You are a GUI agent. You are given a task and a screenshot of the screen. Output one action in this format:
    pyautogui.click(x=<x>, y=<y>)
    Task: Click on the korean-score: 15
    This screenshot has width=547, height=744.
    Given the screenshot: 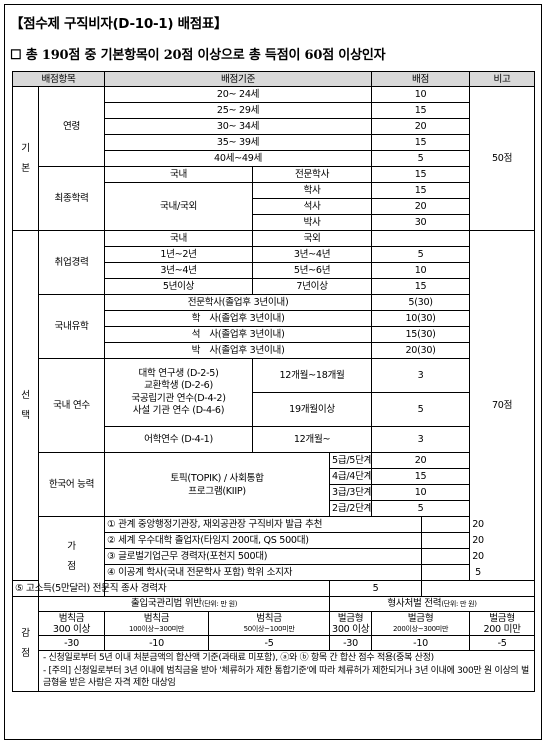 What is the action you would take?
    pyautogui.click(x=421, y=476)
    